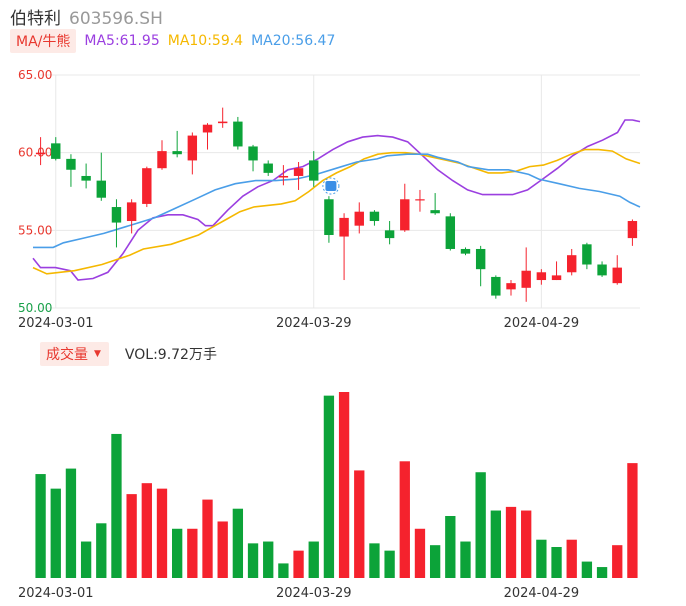 This screenshot has width=686, height=606. I want to click on x-tick-label: 2024-04-29, so click(542, 323).